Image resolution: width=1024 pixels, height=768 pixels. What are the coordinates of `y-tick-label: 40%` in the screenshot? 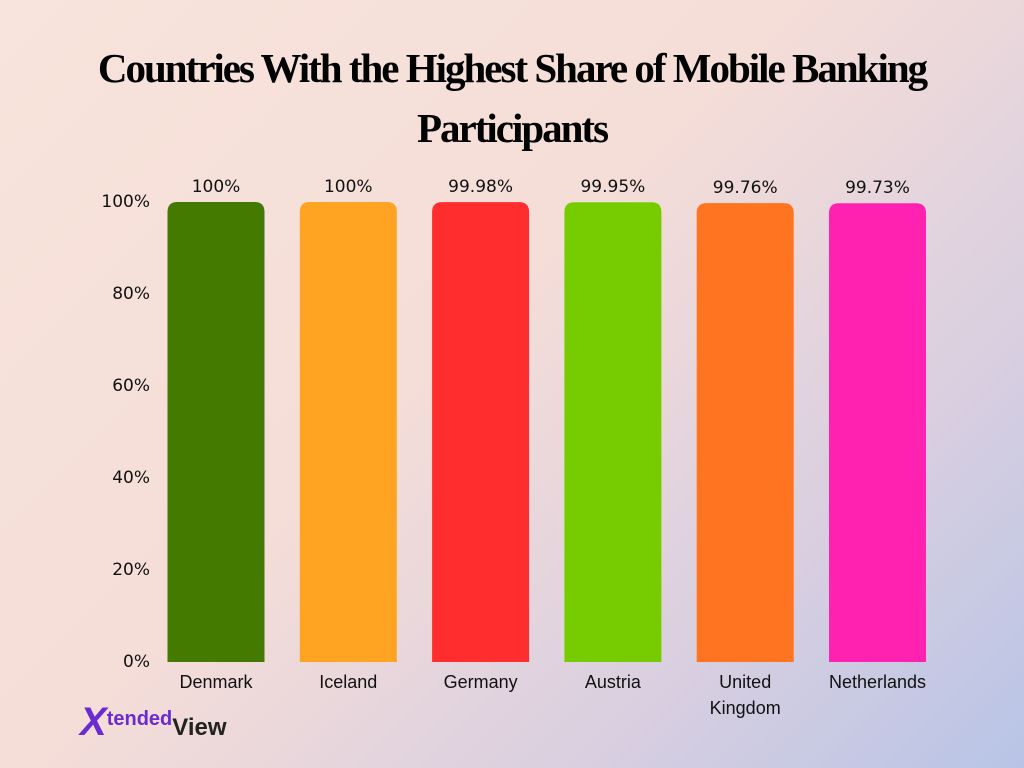 It's located at (131, 478).